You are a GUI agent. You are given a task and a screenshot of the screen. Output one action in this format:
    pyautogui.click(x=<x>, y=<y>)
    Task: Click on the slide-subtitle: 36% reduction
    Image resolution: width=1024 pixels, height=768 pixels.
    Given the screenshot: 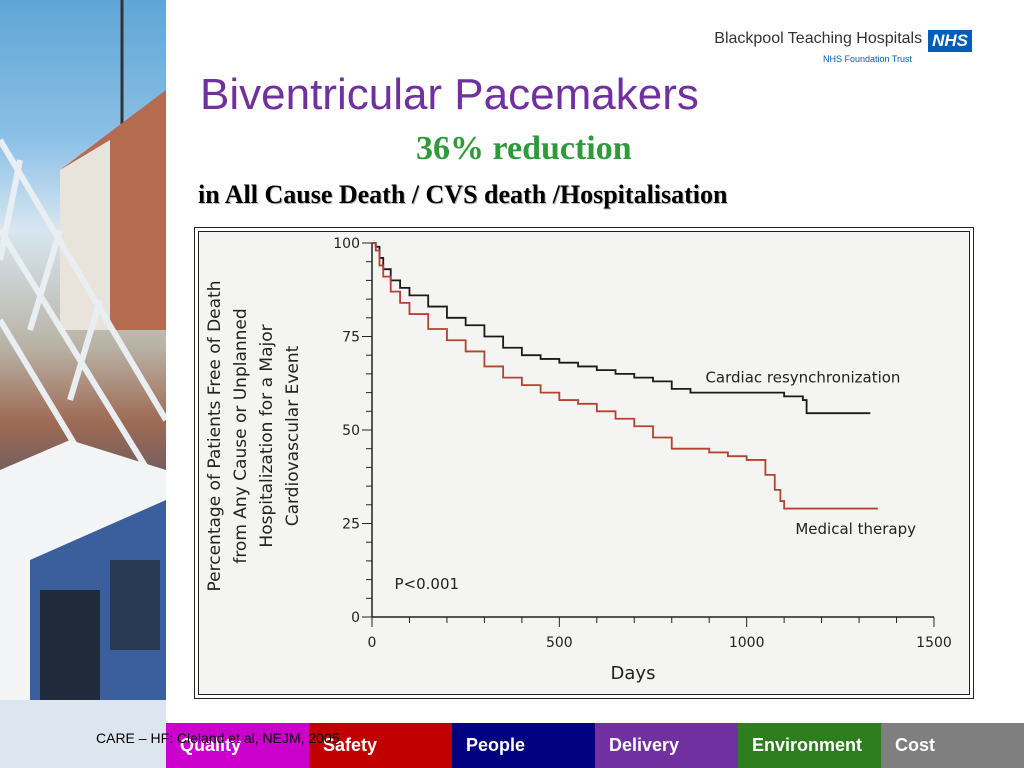 What is the action you would take?
    pyautogui.click(x=524, y=148)
    